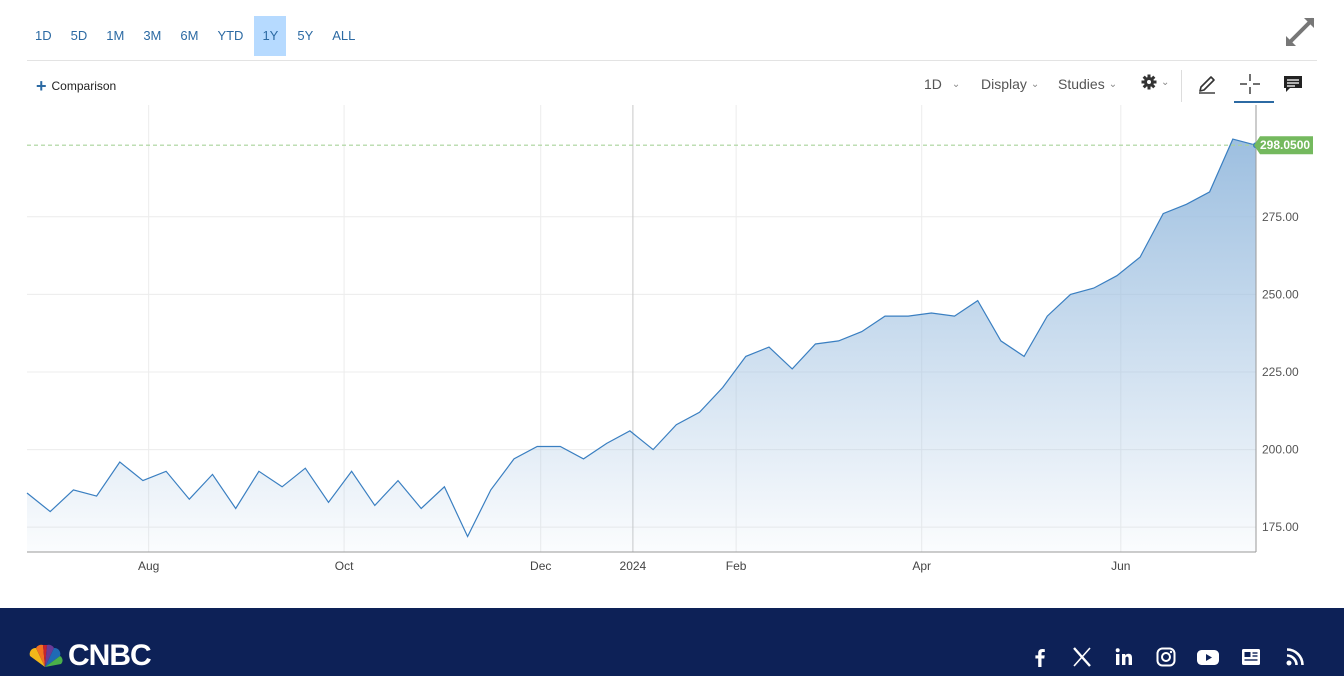 Image resolution: width=1344 pixels, height=676 pixels. Describe the element at coordinates (1280, 217) in the screenshot. I see `y-tick-label: 275.00` at that location.